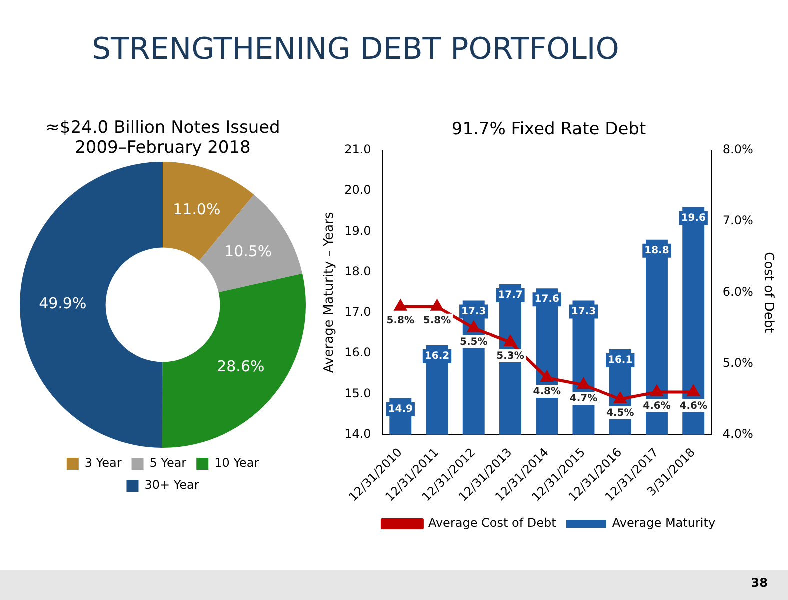 The width and height of the screenshot is (788, 600). I want to click on y2-axis-title: Cost of Debt, so click(768, 293).